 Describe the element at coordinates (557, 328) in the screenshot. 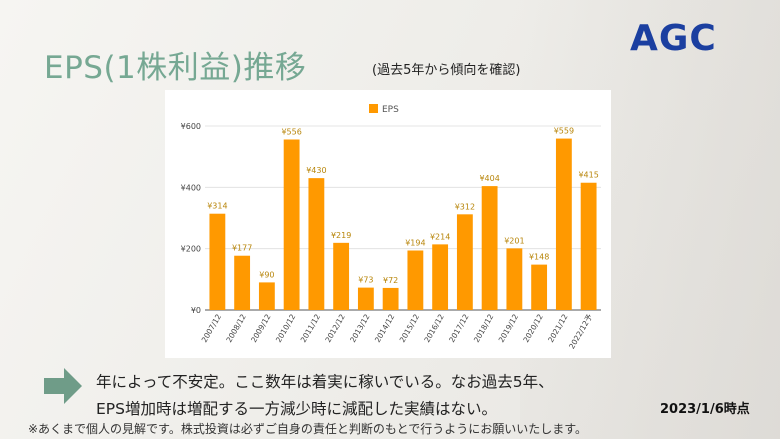

I see `x-tick-label: 2021/12` at that location.